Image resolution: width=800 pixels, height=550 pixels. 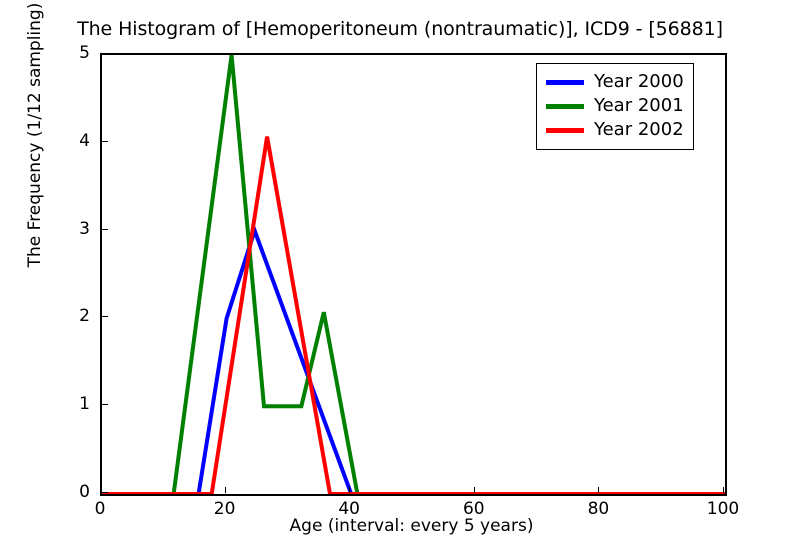 I want to click on legend-label: Year 2000, so click(x=639, y=81).